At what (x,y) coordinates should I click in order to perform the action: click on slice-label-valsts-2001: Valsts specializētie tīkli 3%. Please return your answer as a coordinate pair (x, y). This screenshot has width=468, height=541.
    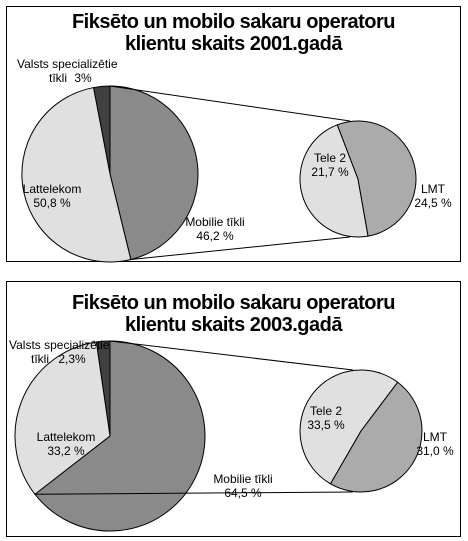
    Looking at the image, I should click on (67, 71).